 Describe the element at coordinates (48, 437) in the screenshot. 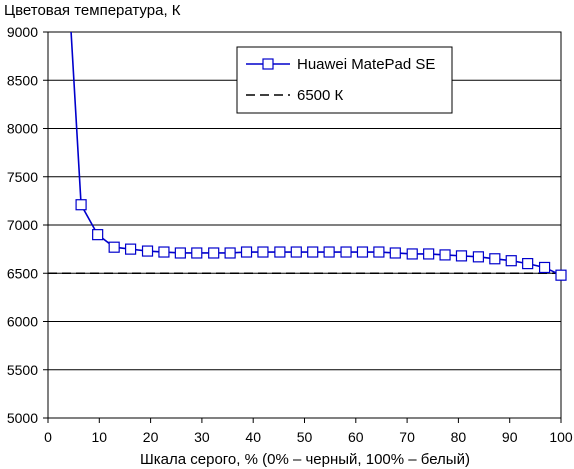

I see `x-tick-label: 0` at that location.